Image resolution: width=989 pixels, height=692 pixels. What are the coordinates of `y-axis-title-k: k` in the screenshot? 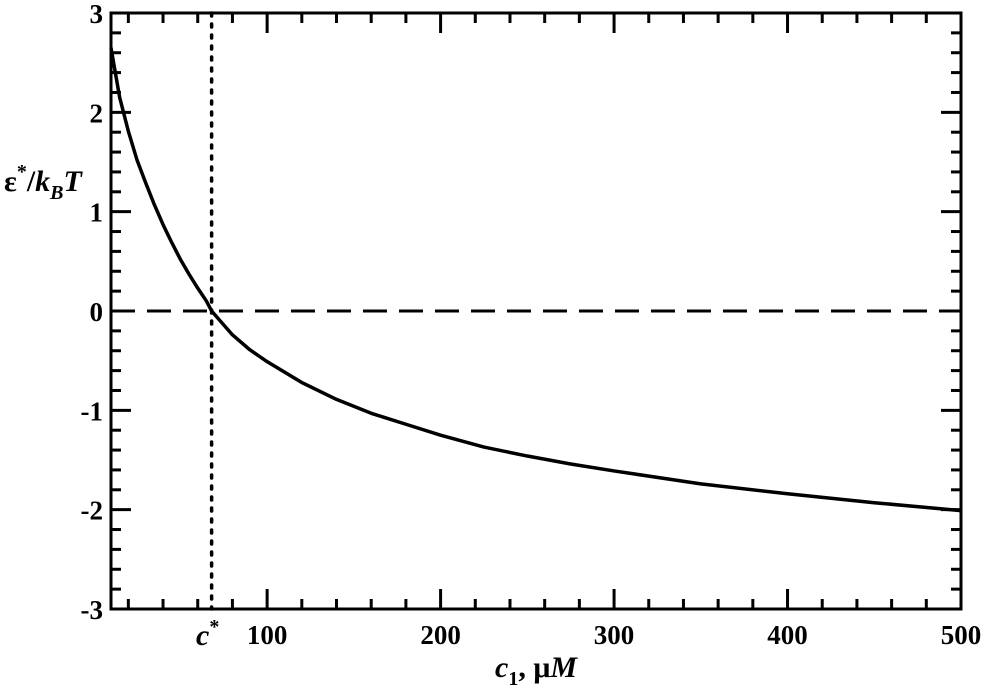 It's located at (42, 181).